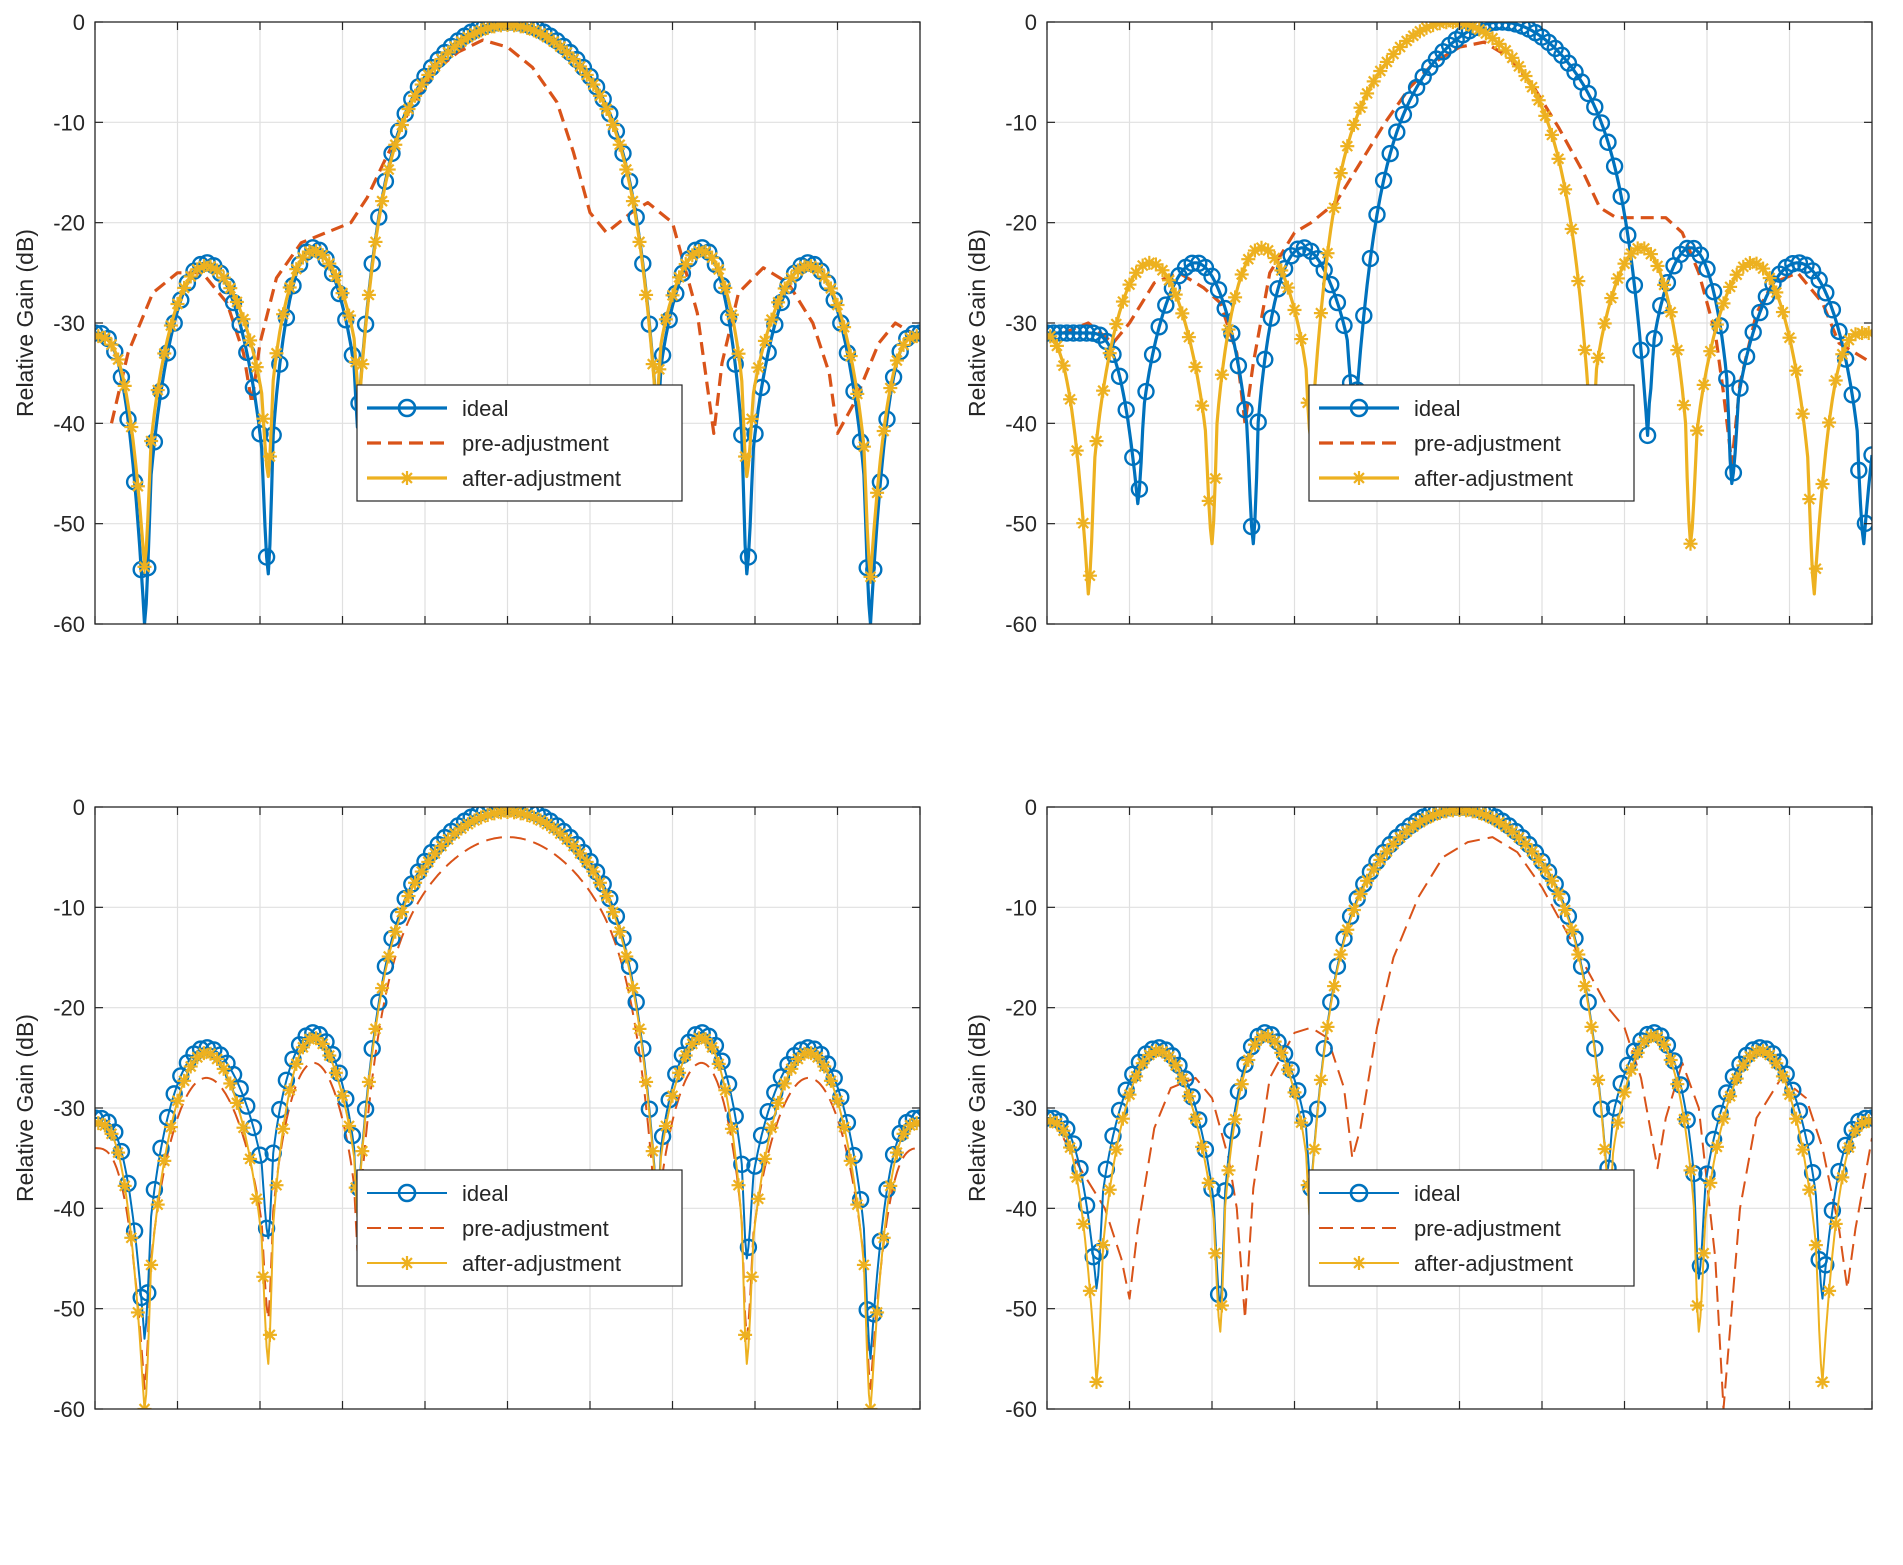 The height and width of the screenshot is (1565, 1903). Describe the element at coordinates (672, 638) in the screenshot. I see `x-tick-label: 0.2` at that location.